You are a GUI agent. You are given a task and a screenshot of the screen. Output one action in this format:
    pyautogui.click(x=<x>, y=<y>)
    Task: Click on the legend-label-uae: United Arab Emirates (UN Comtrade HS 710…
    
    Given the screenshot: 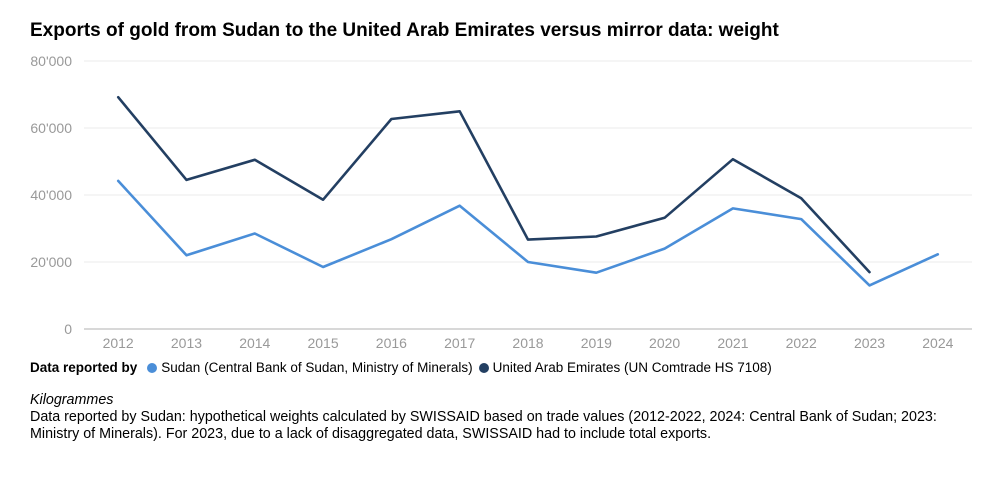 What is the action you would take?
    pyautogui.click(x=632, y=367)
    